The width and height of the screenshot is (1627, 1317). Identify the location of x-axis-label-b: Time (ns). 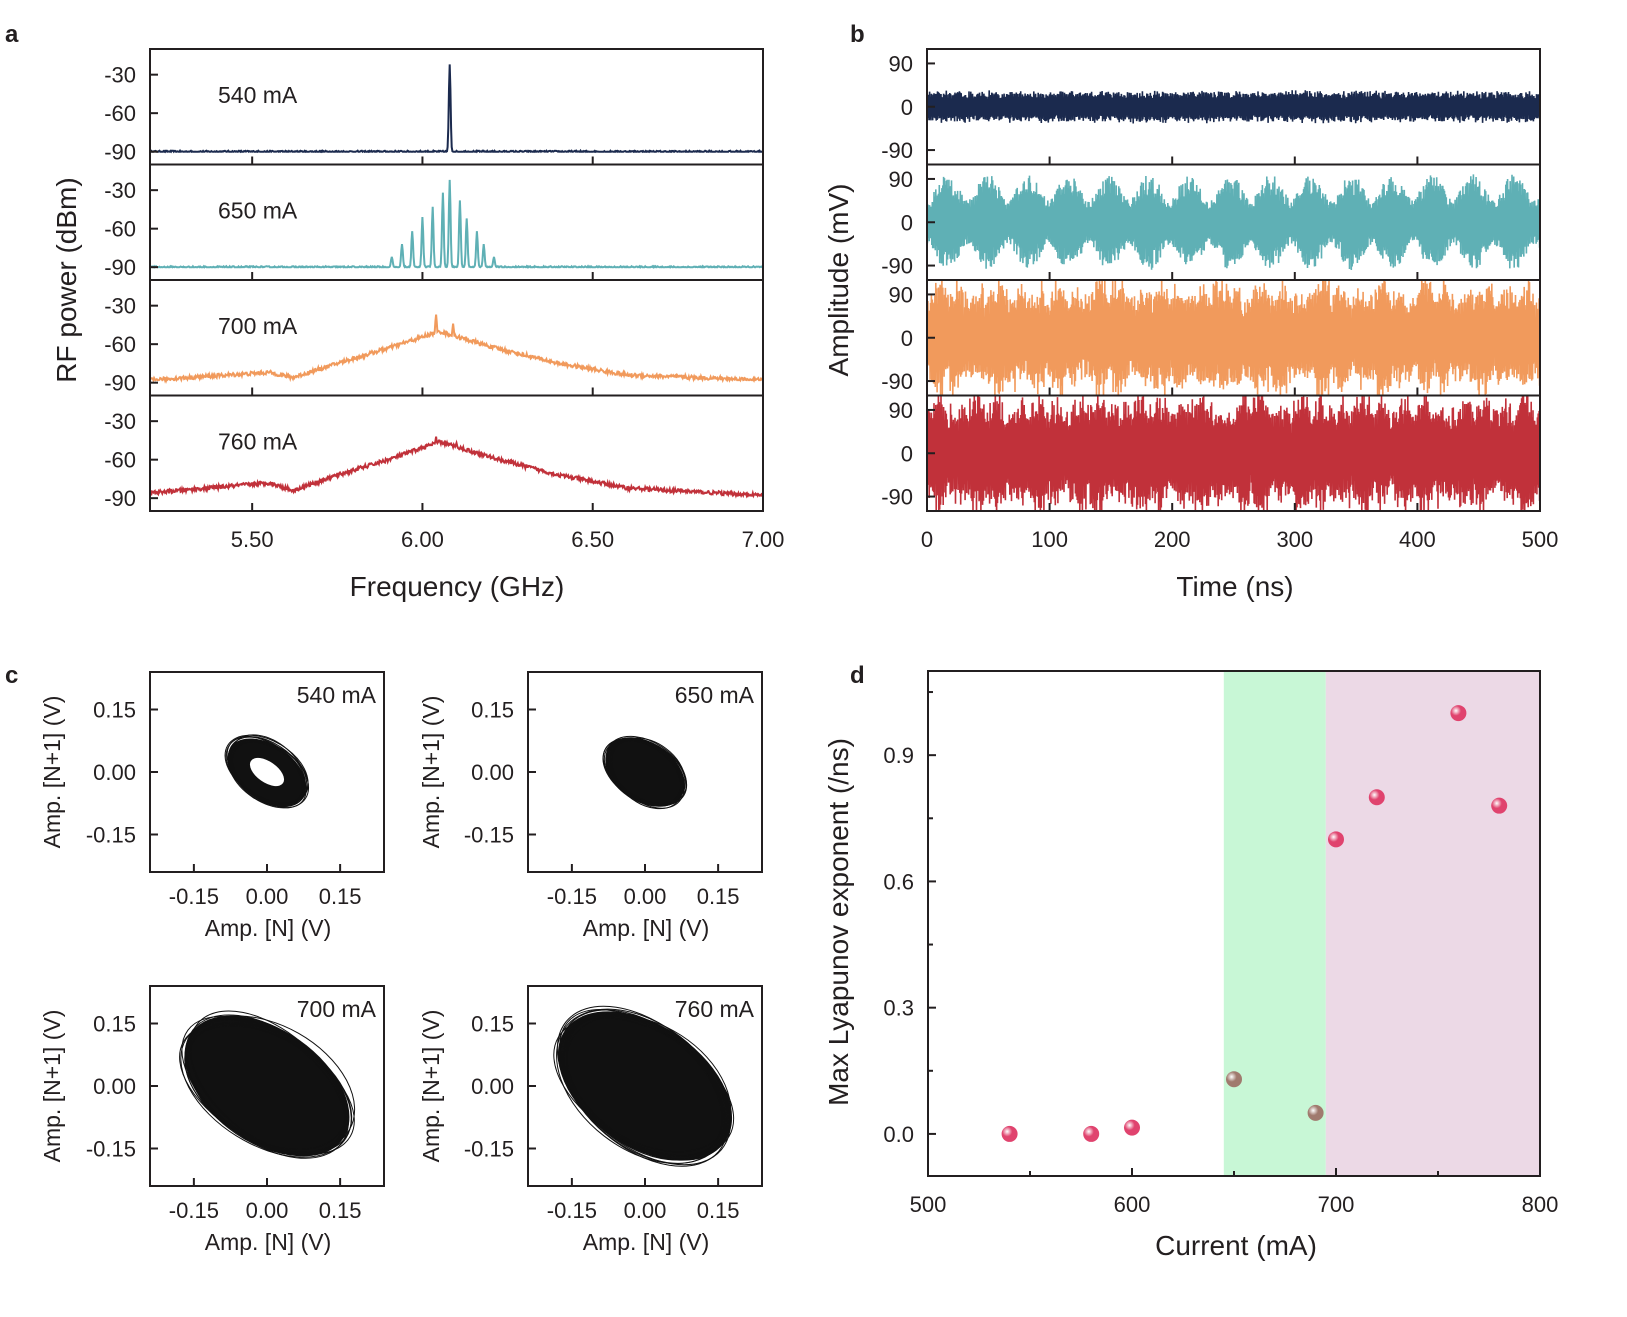
(1234, 586).